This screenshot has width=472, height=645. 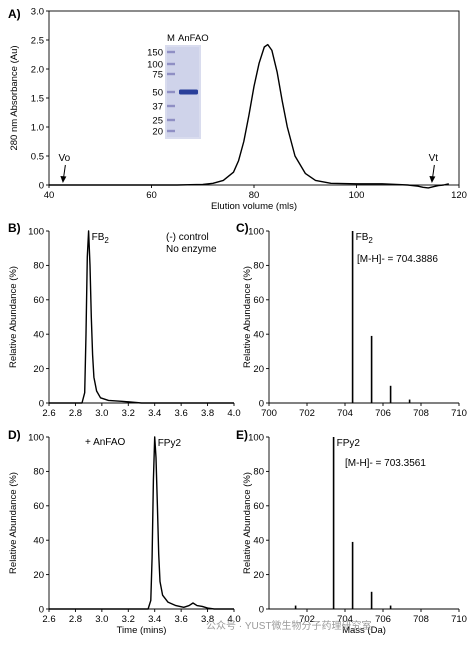 What do you see at coordinates (181, 619) in the screenshot?
I see `x-tick-label-D: 3.6` at bounding box center [181, 619].